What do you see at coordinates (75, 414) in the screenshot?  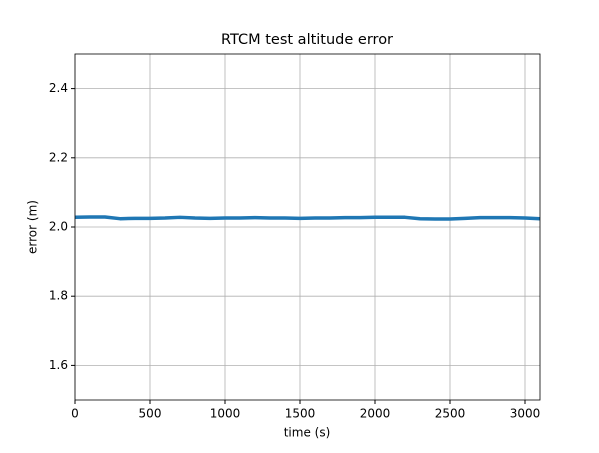 I see `x-tick-label: 0` at bounding box center [75, 414].